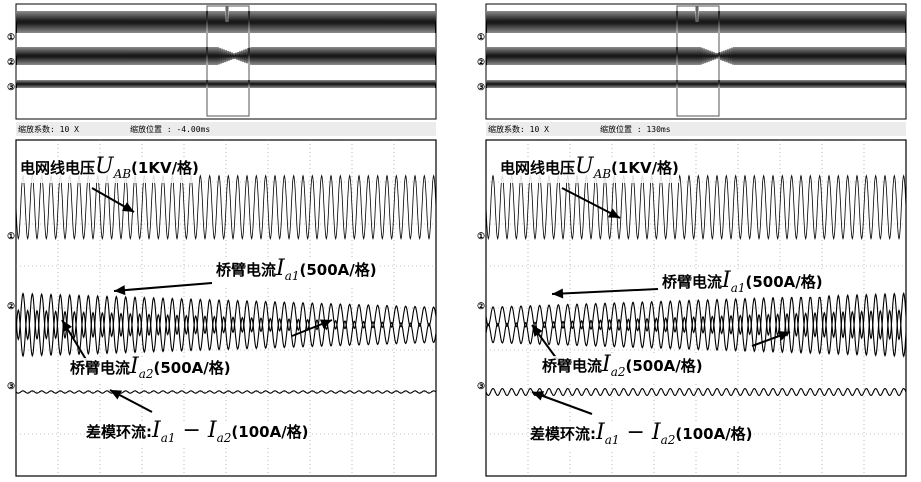 The width and height of the screenshot is (921, 482). Describe the element at coordinates (170, 129) in the screenshot. I see `zoom-position-label: 缩放位置 : -4.00ms` at that location.